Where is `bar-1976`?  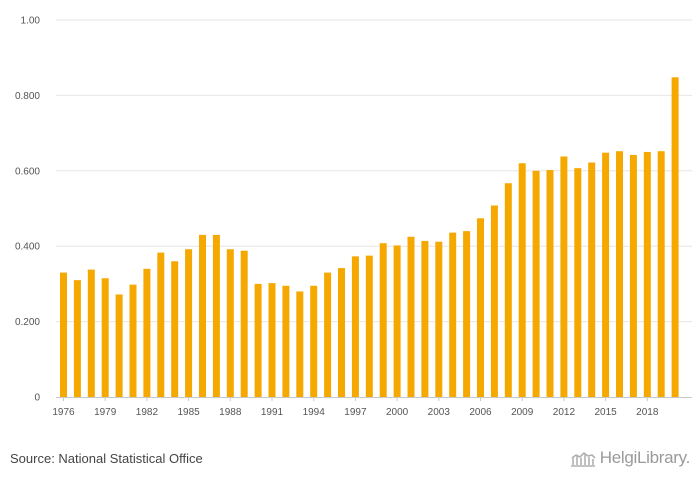 bar-1976 is located at coordinates (63, 334).